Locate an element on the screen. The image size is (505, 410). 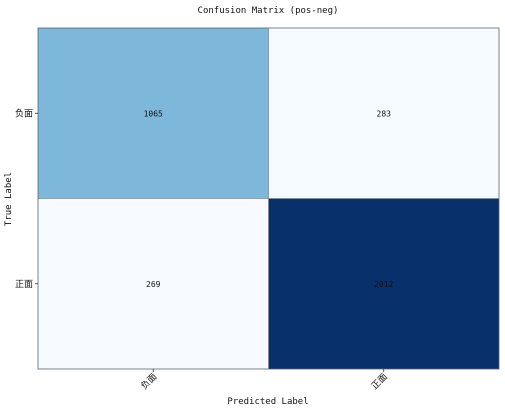
x-tick-label-0: 负面 is located at coordinates (148, 381).